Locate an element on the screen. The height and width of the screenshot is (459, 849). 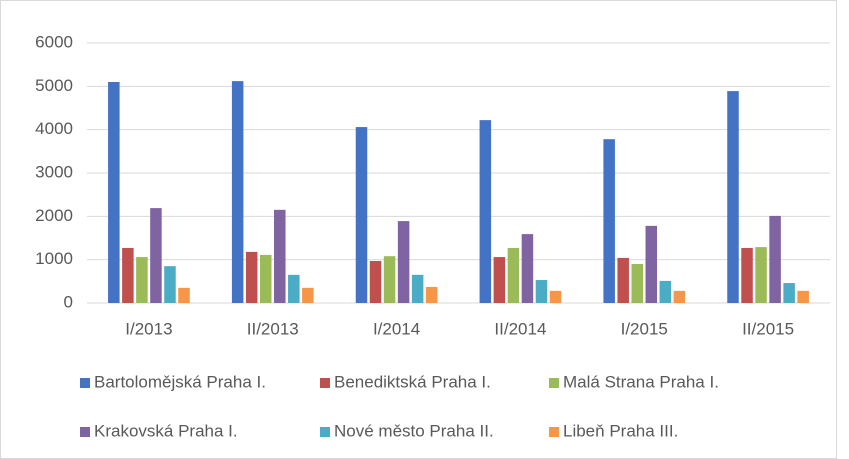
legend-label: Krakovská Praha I. is located at coordinates (166, 430).